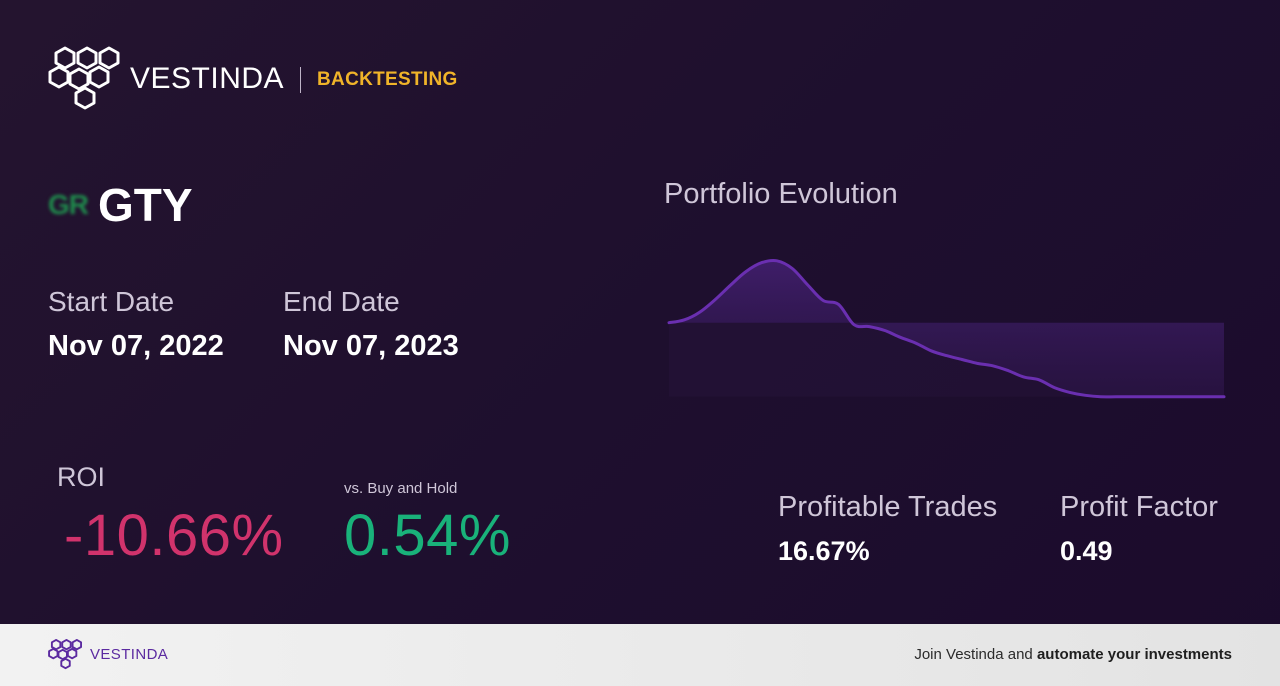 This screenshot has height=686, width=1280. I want to click on chart-title: Portfolio Evolution, so click(781, 194).